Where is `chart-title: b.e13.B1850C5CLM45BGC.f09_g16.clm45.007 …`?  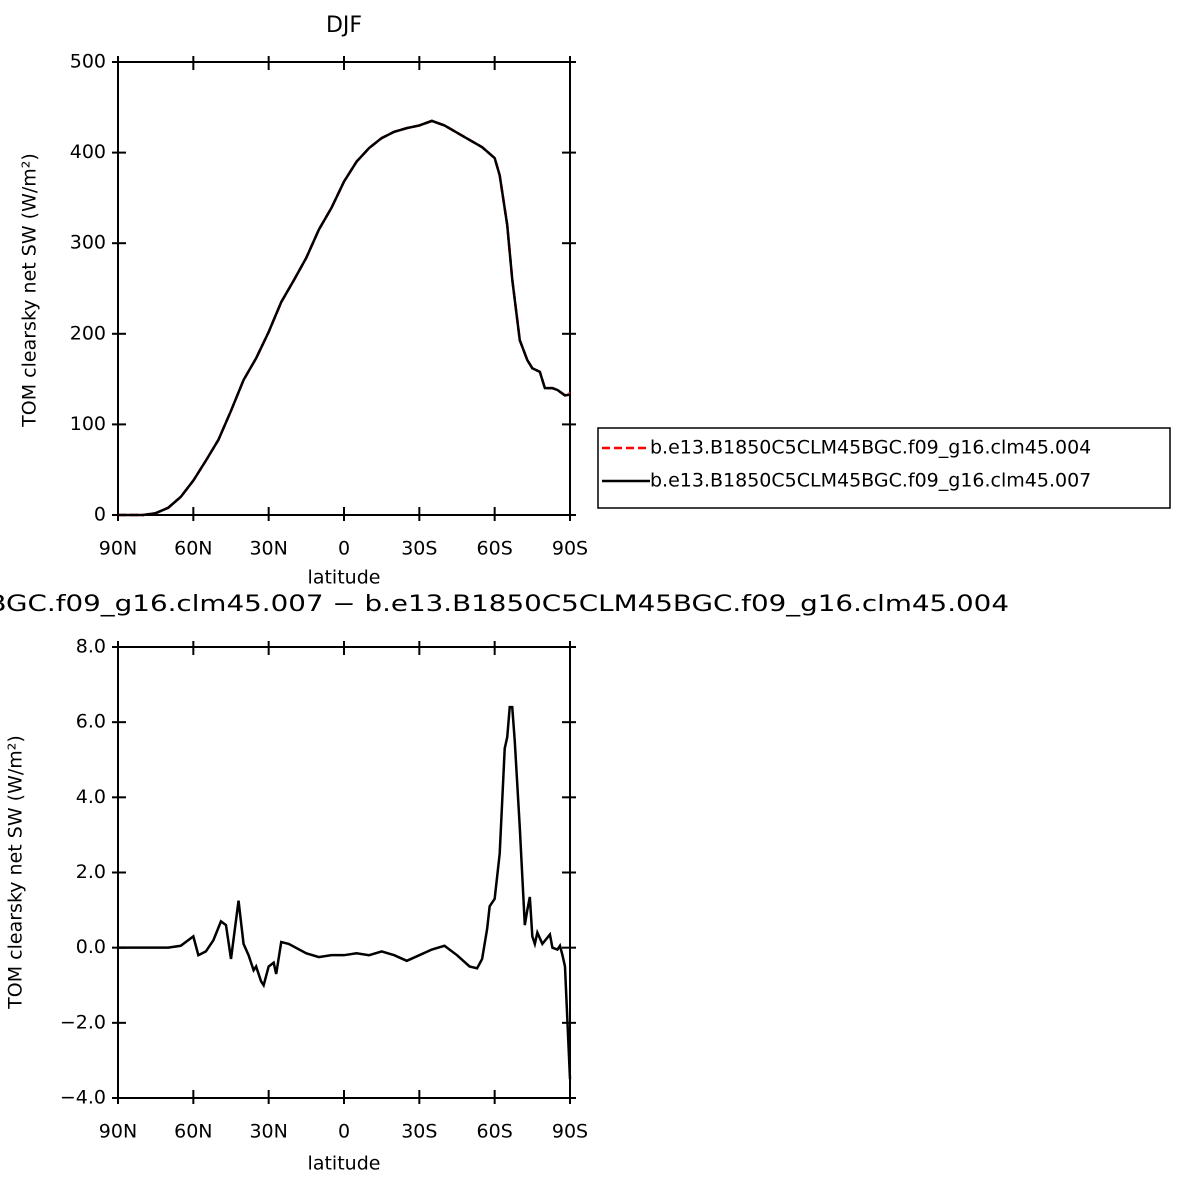 chart-title: b.e13.B1850C5CLM45BGC.f09_g16.clm45.007 … is located at coordinates (504, 604).